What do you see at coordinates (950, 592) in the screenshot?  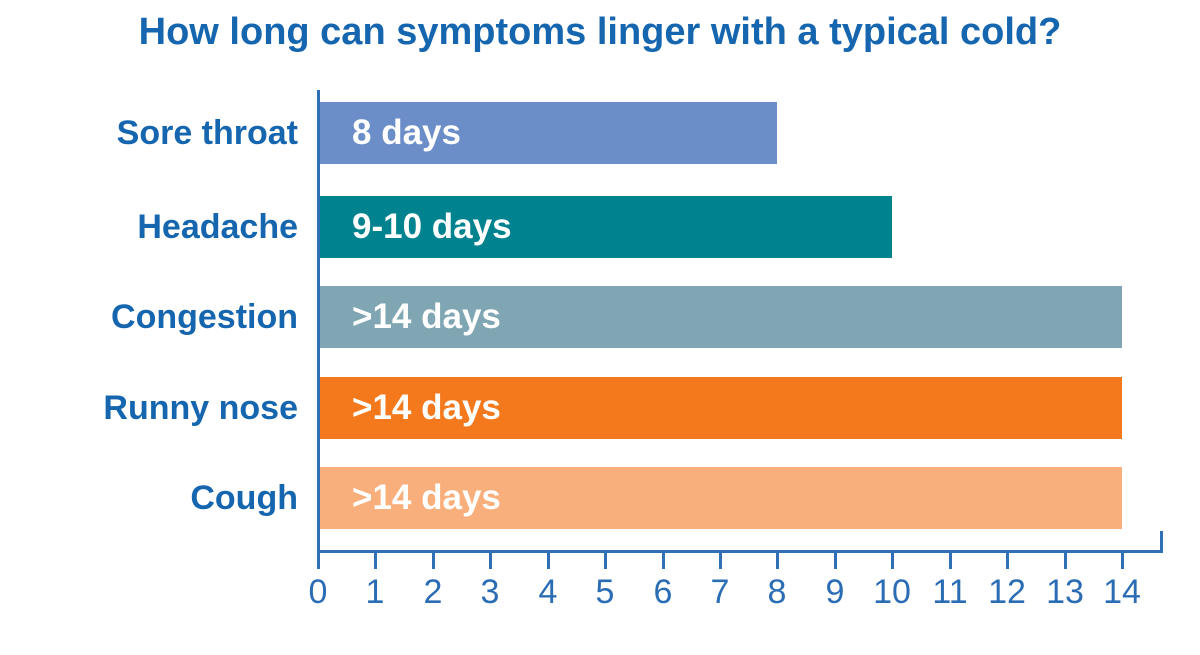 I see `tick-label: 11` at bounding box center [950, 592].